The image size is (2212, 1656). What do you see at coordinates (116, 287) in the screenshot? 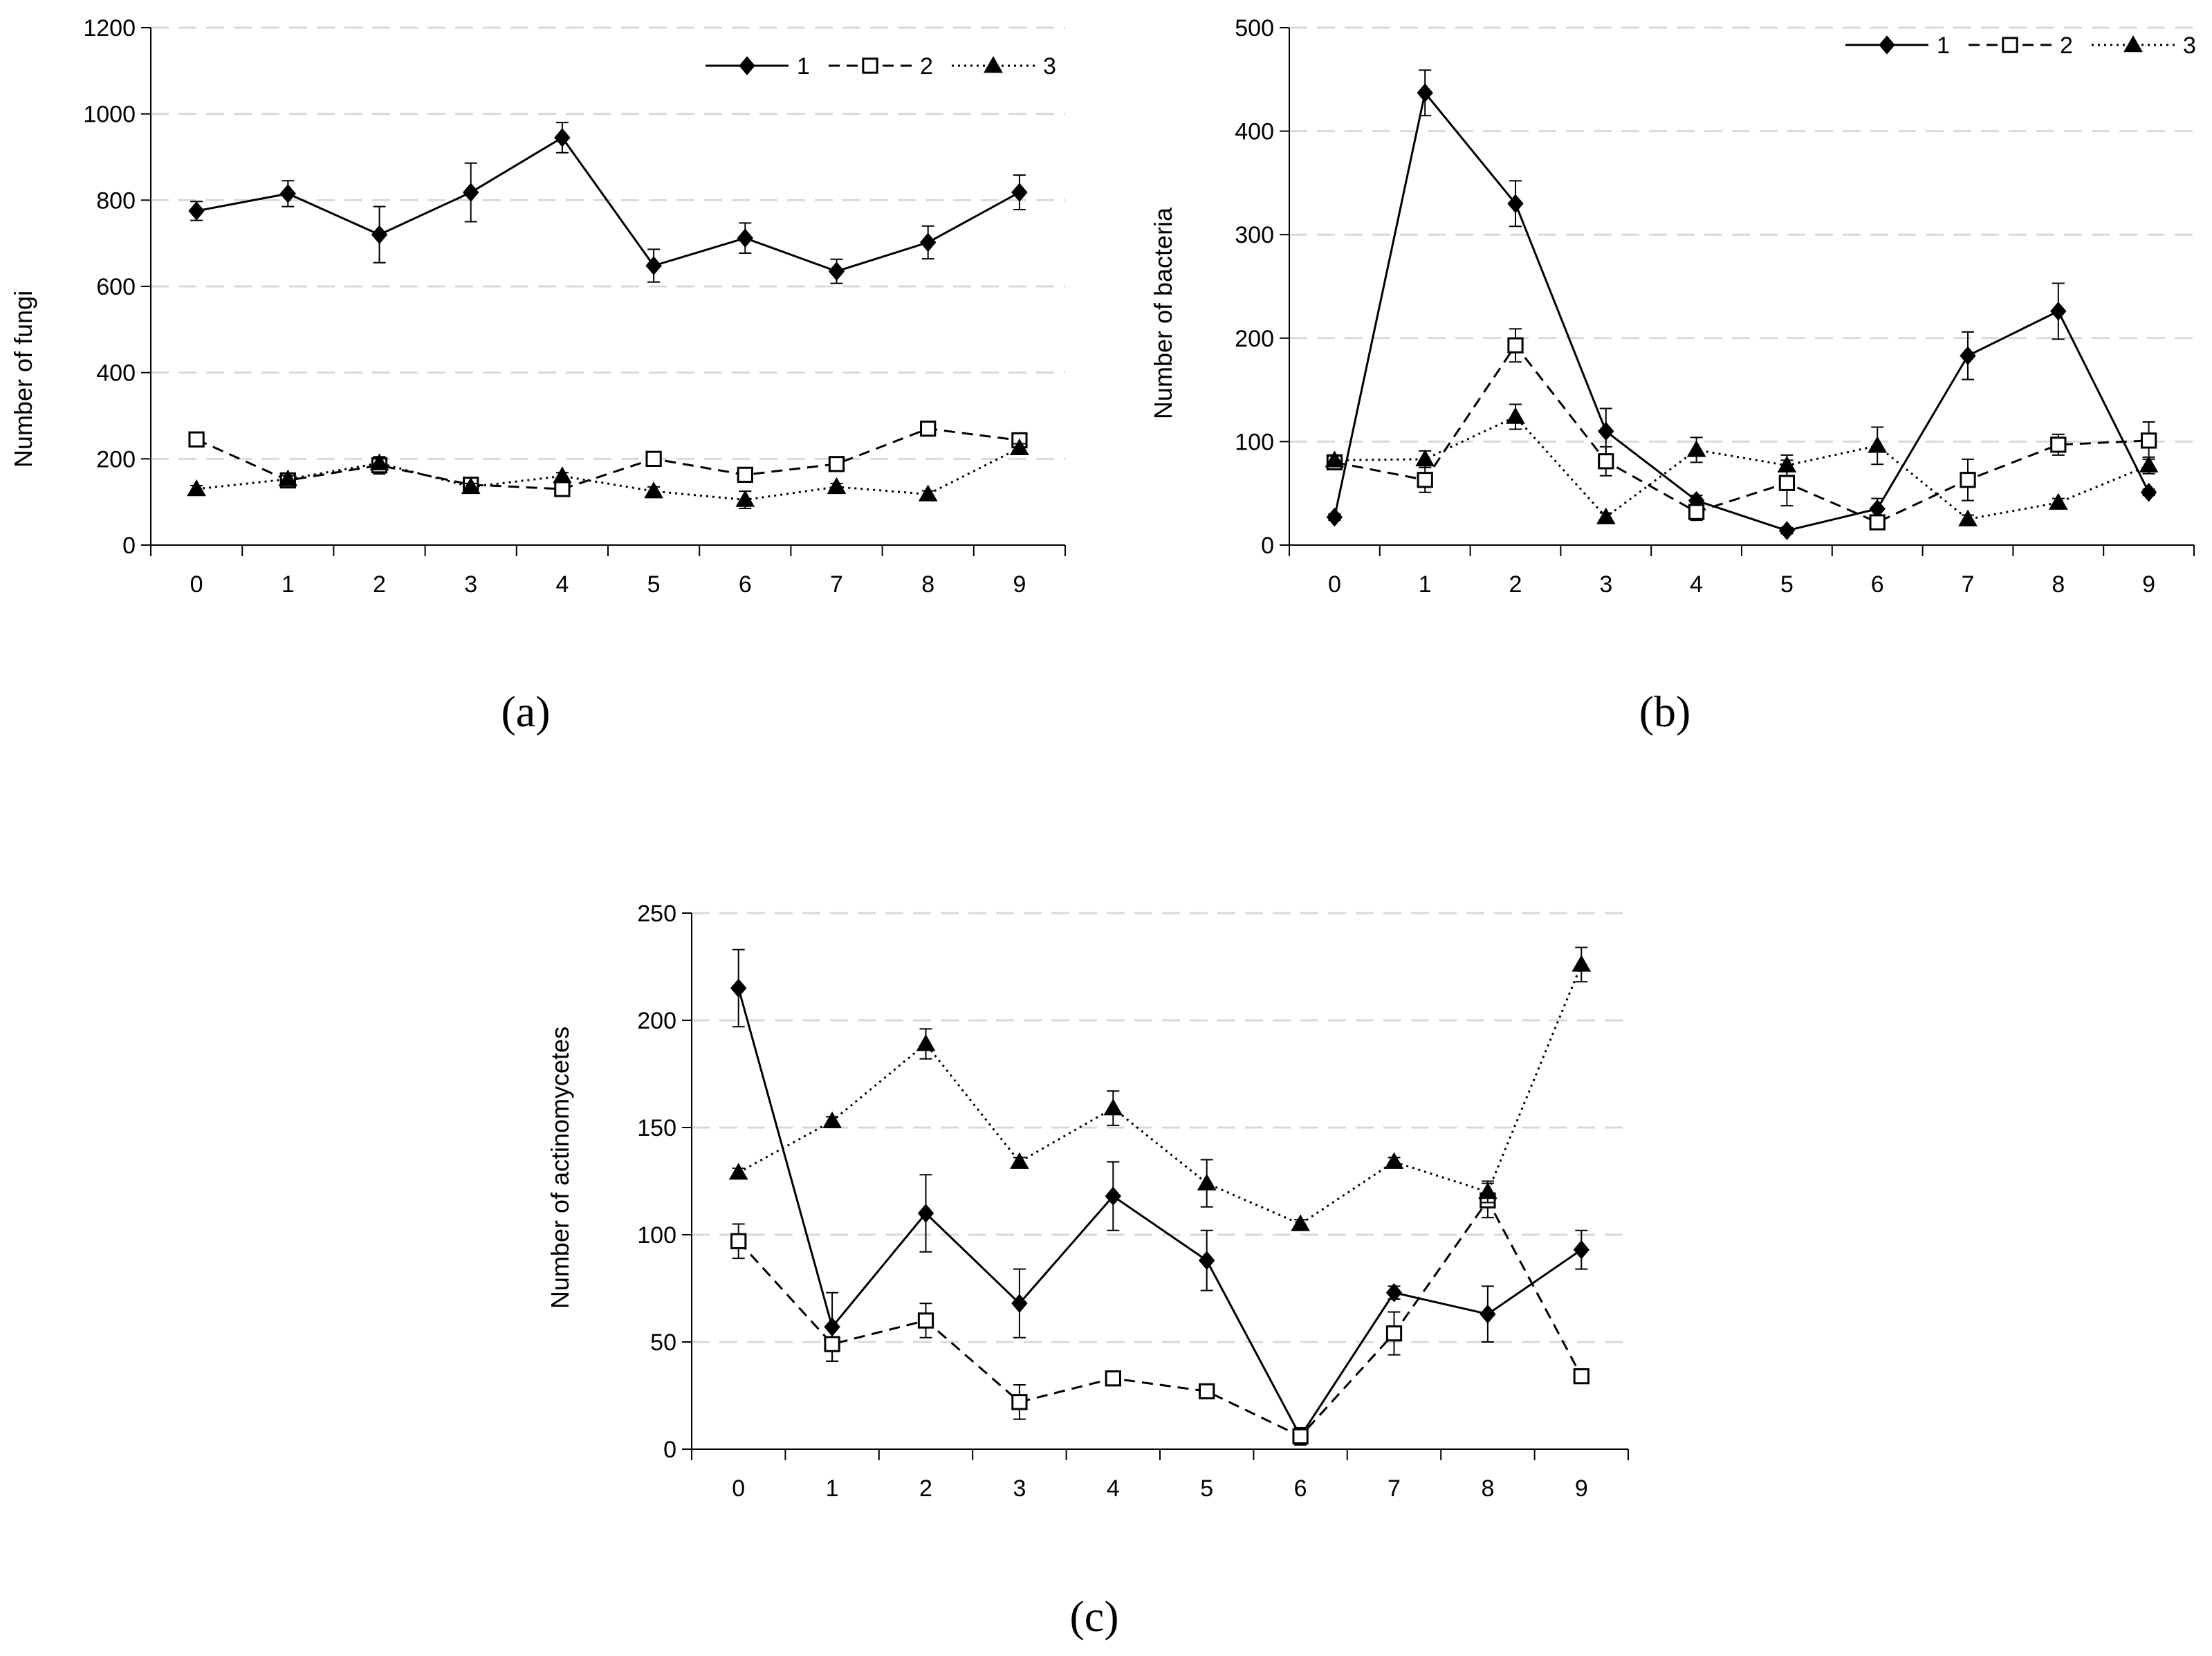
I see `y-tick-label: 600` at bounding box center [116, 287].